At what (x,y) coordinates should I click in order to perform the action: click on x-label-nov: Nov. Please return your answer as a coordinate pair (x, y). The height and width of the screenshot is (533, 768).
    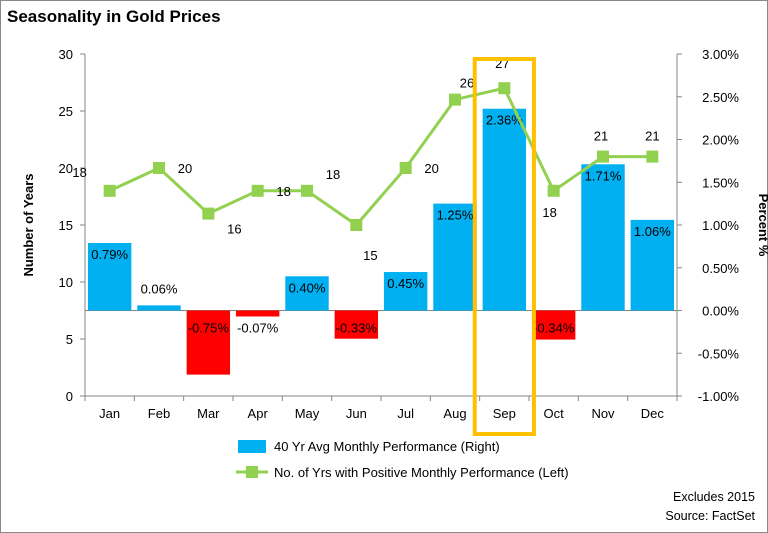
    Looking at the image, I should click on (603, 413).